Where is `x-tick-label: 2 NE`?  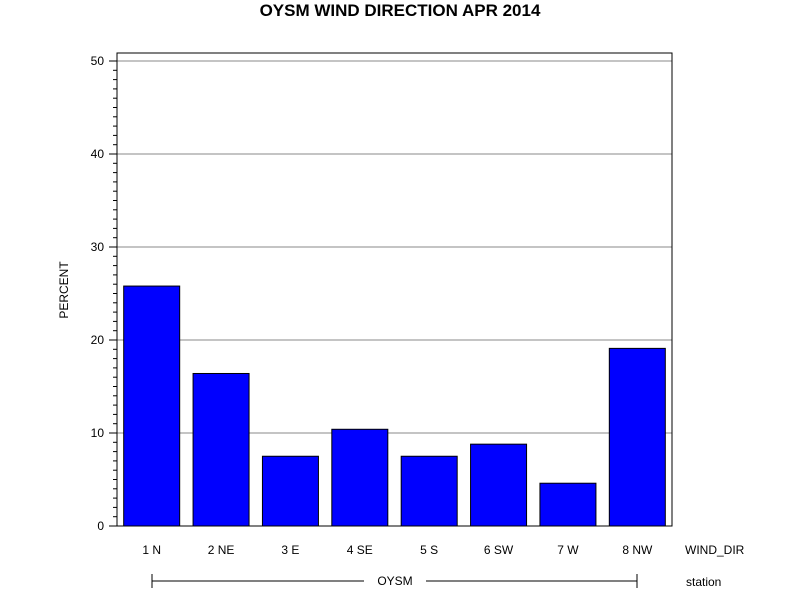
x-tick-label: 2 NE is located at coordinates (221, 550).